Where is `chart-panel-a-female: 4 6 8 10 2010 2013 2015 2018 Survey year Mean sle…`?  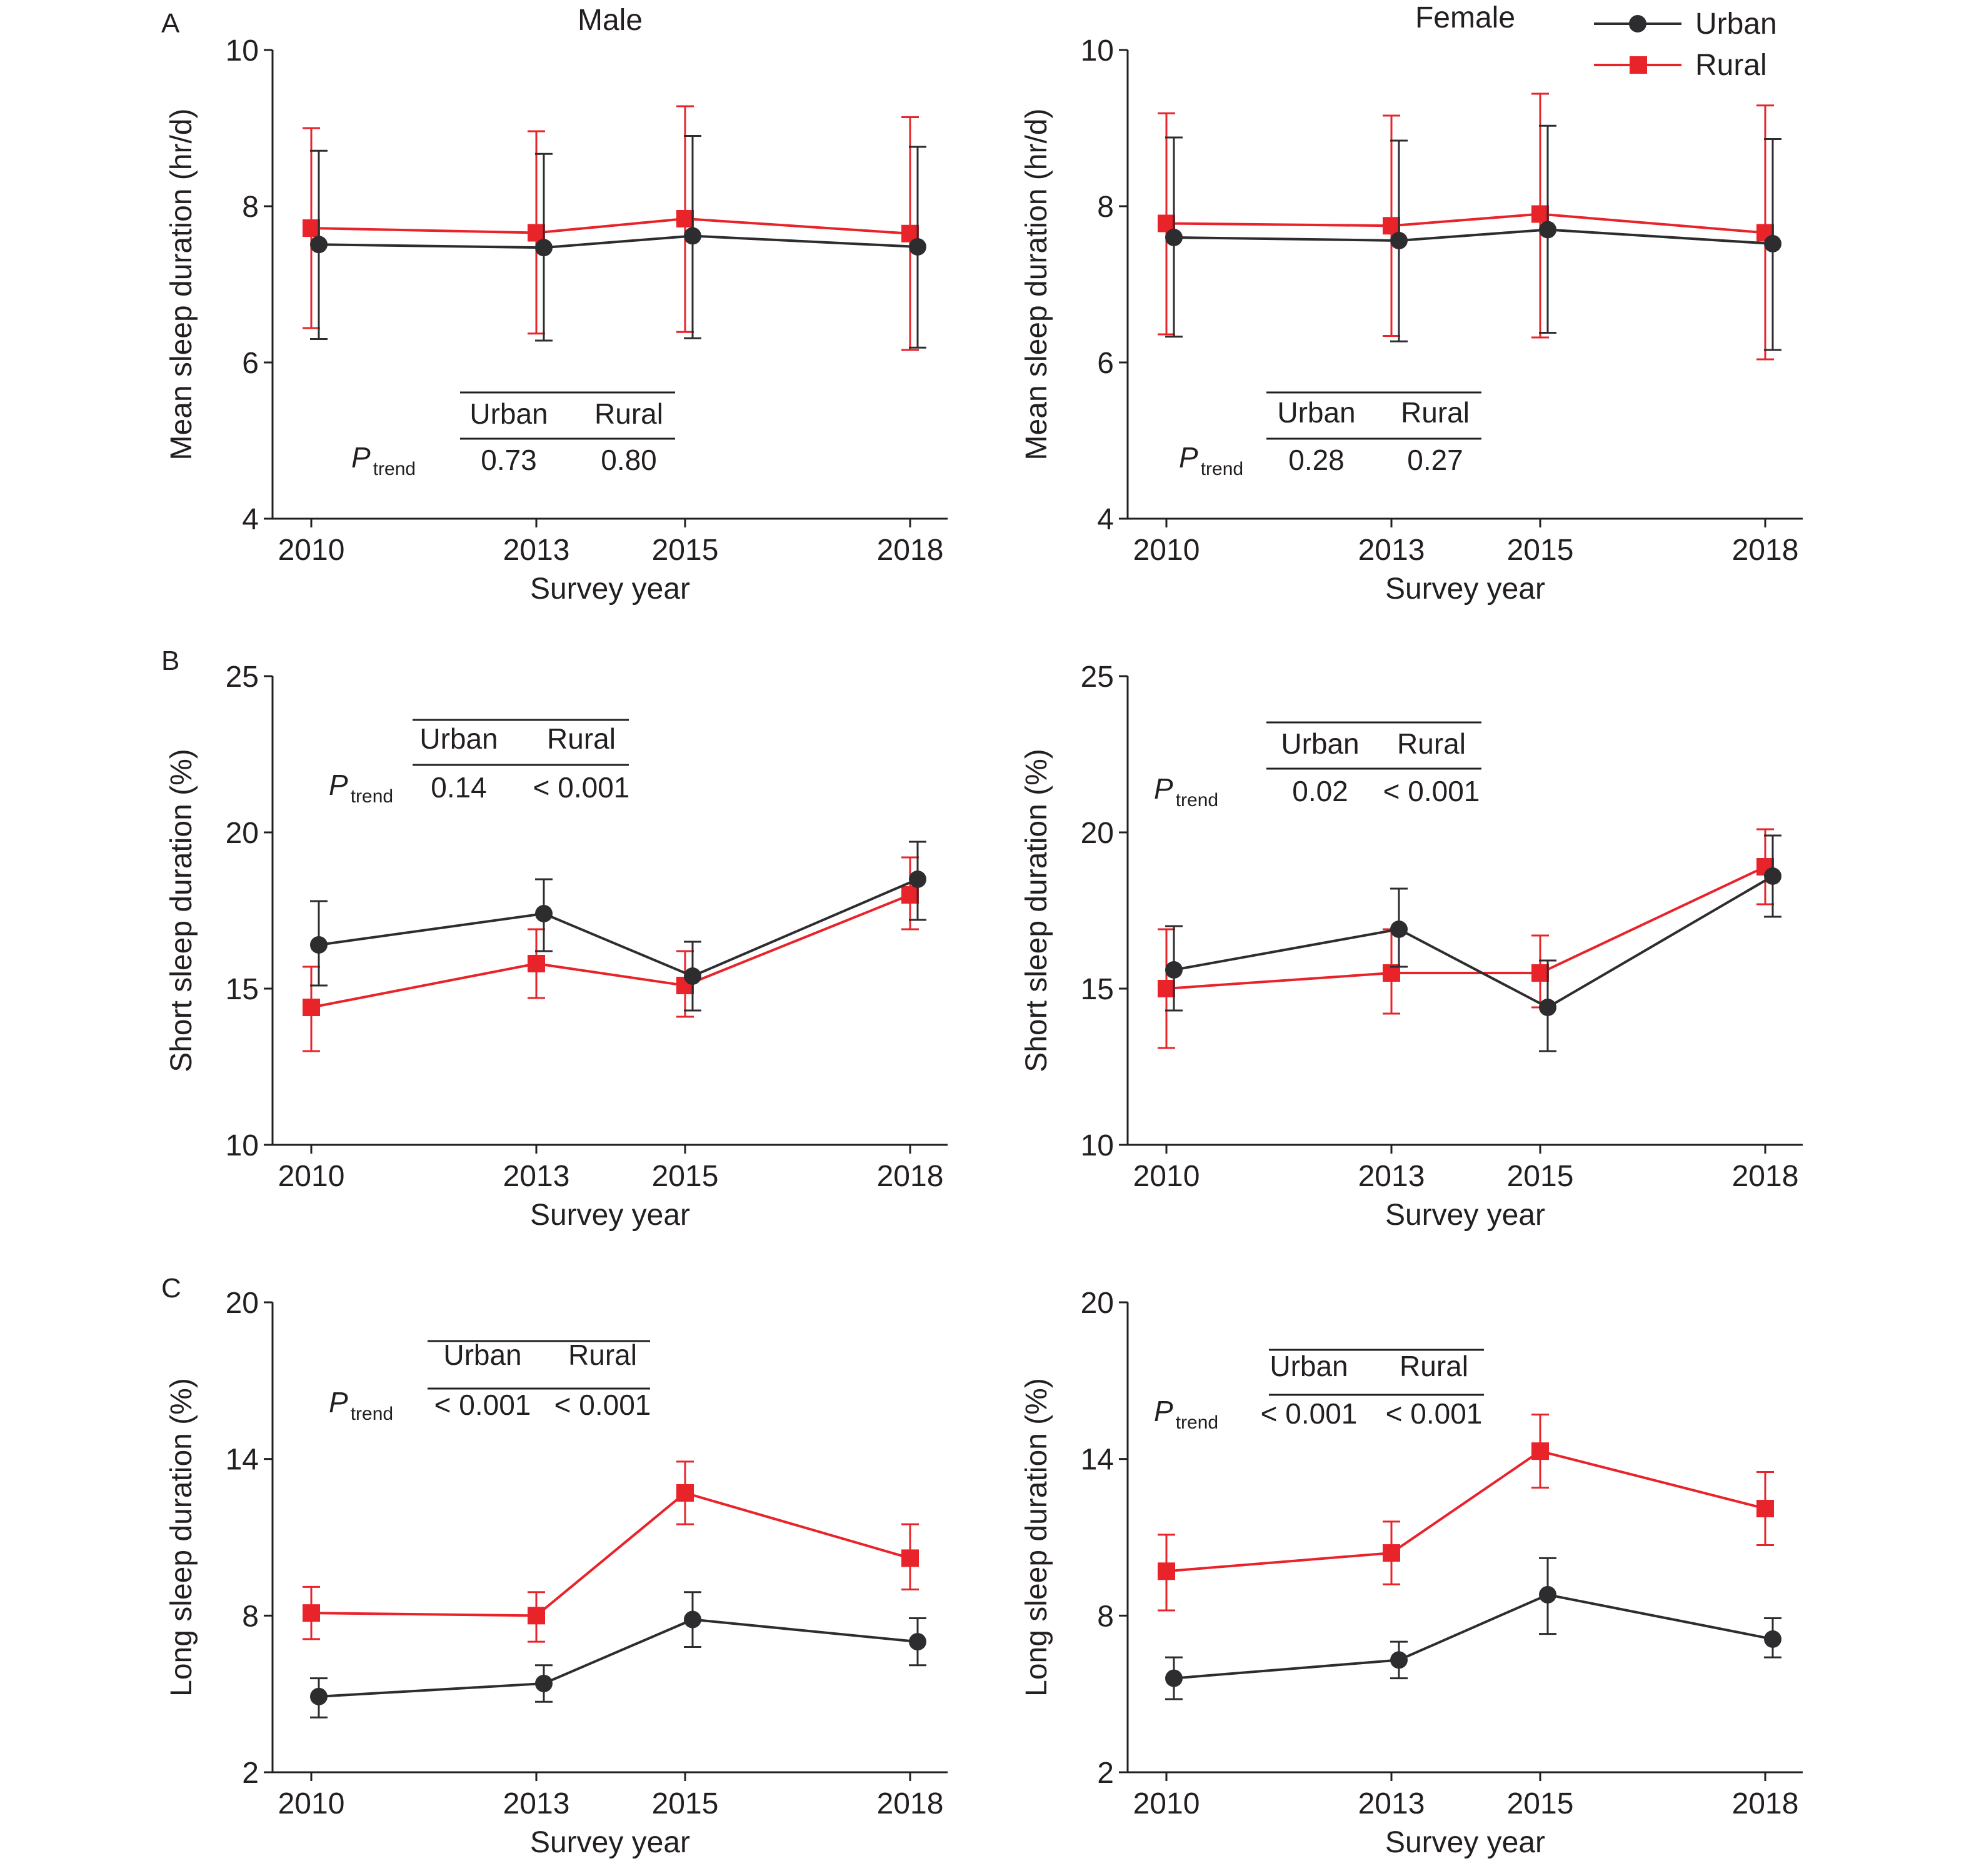
chart-panel-a-female: 4 6 8 10 2010 2013 2015 2018 Survey year Mean sle… is located at coordinates (1412, 320).